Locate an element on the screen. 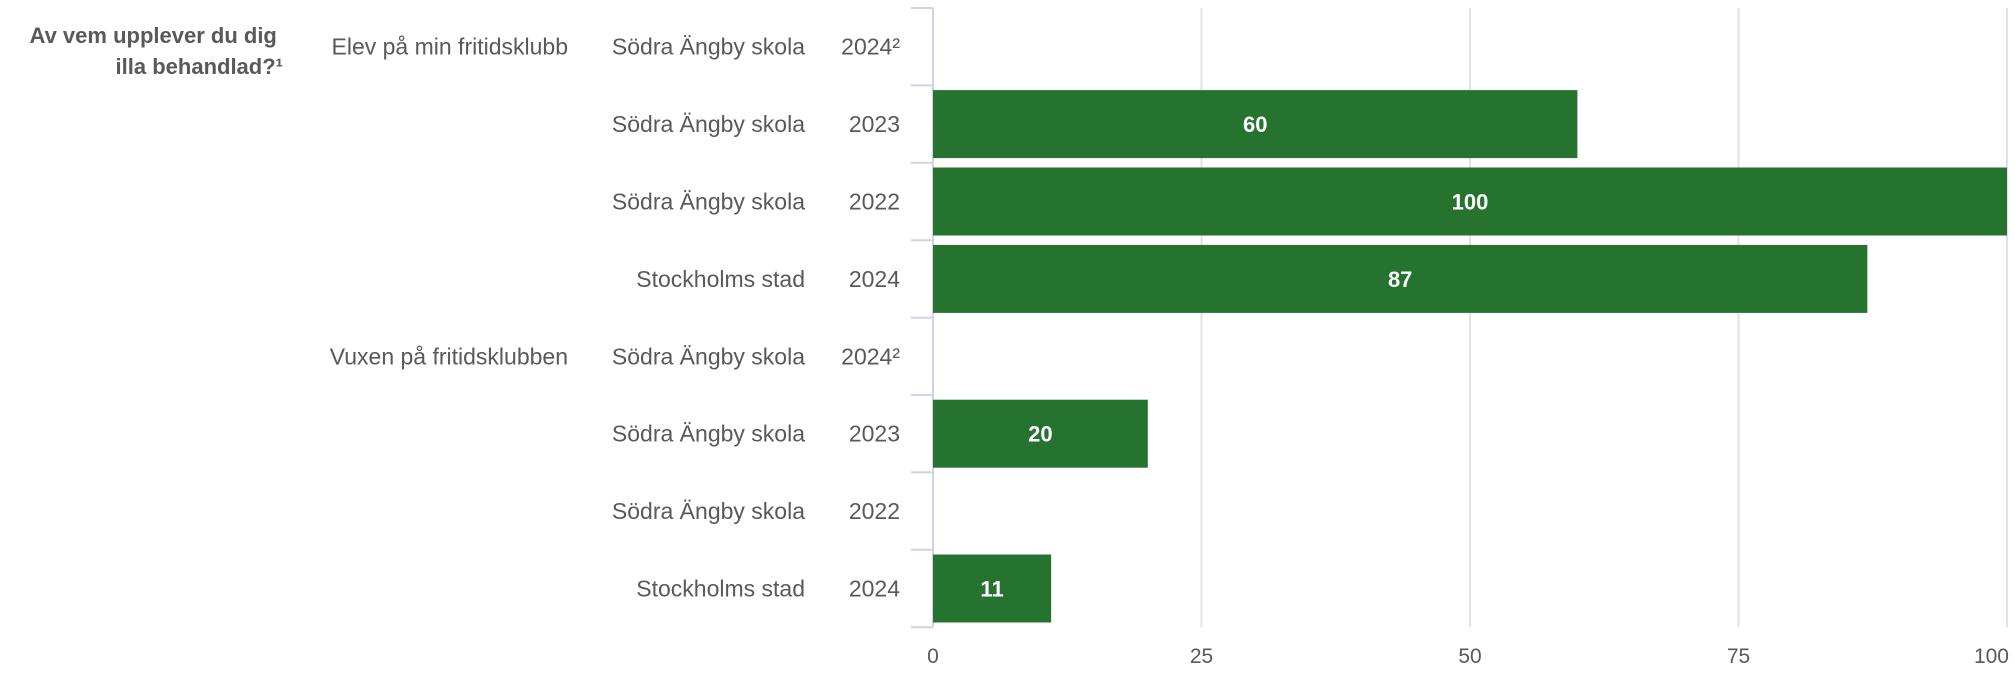 The image size is (2015, 676). data-label: 100 is located at coordinates (1470, 202).